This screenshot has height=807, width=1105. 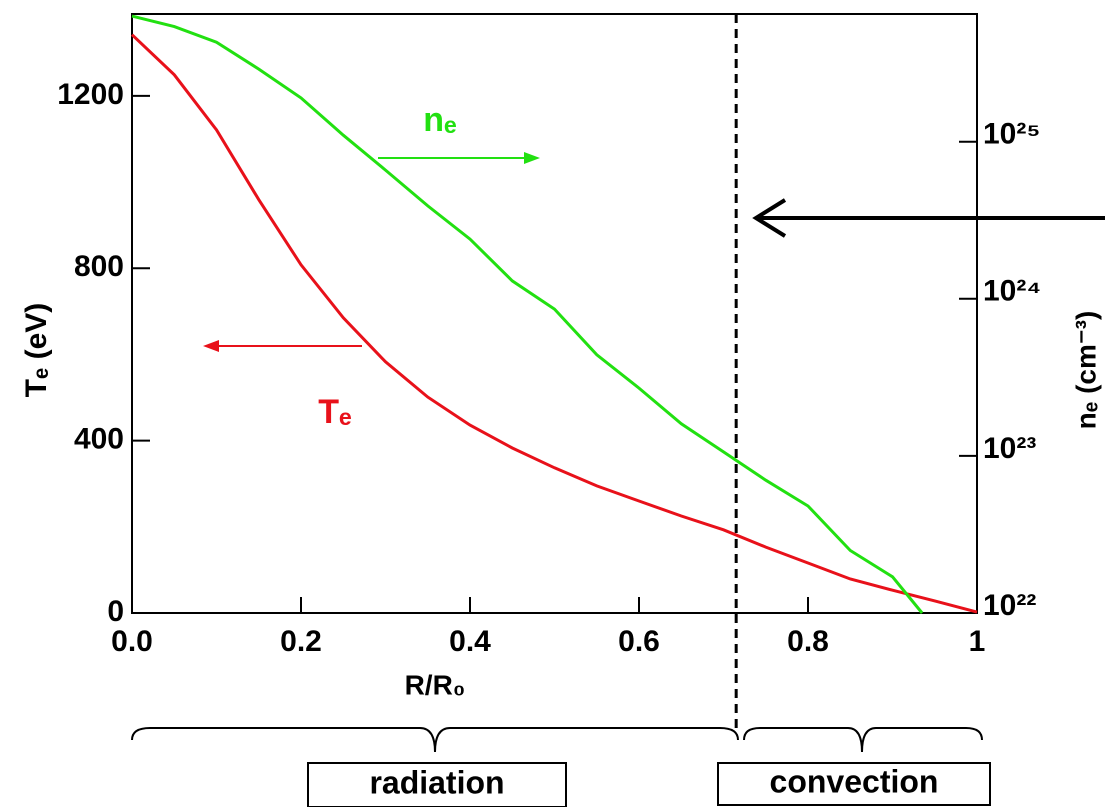 What do you see at coordinates (90, 94) in the screenshot?
I see `y-tick-label: 1200` at bounding box center [90, 94].